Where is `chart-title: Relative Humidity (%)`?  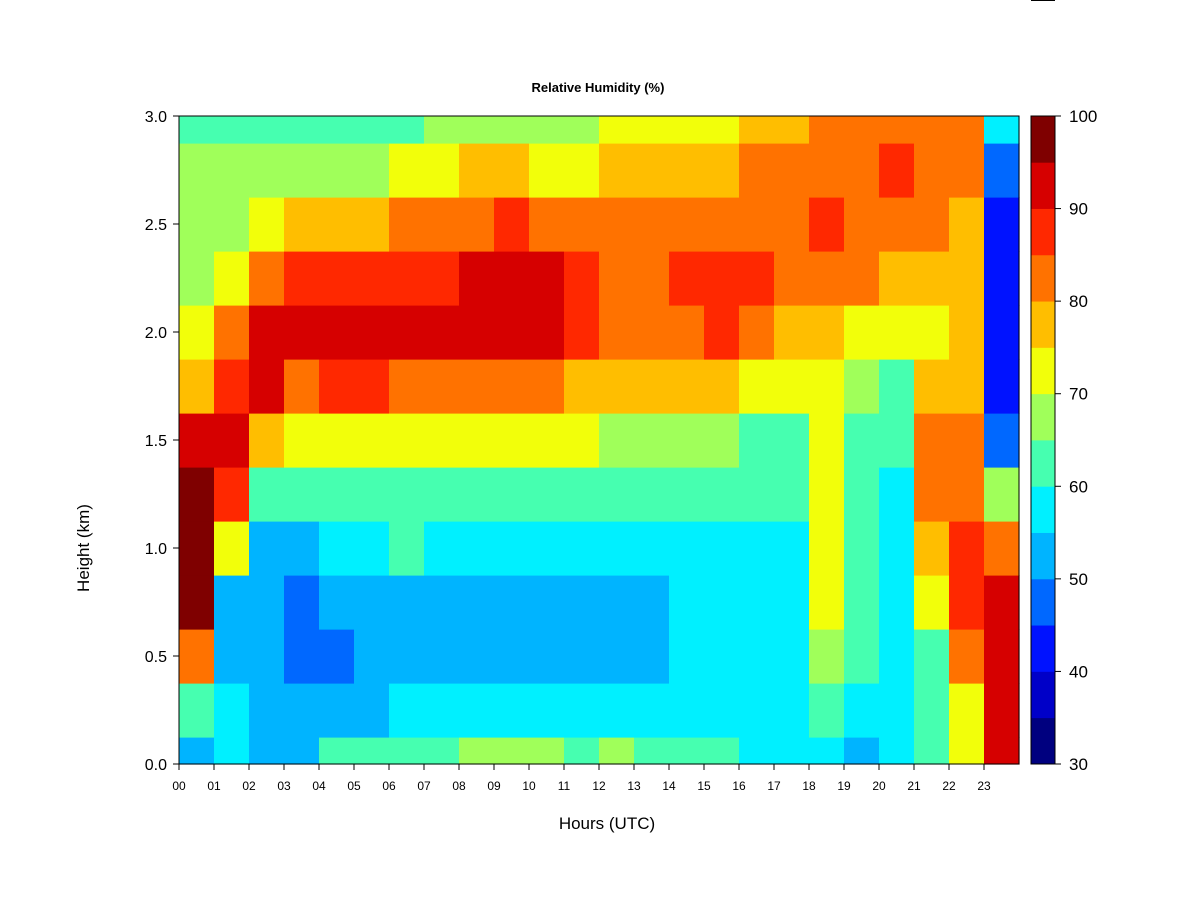 chart-title: Relative Humidity (%) is located at coordinates (598, 87).